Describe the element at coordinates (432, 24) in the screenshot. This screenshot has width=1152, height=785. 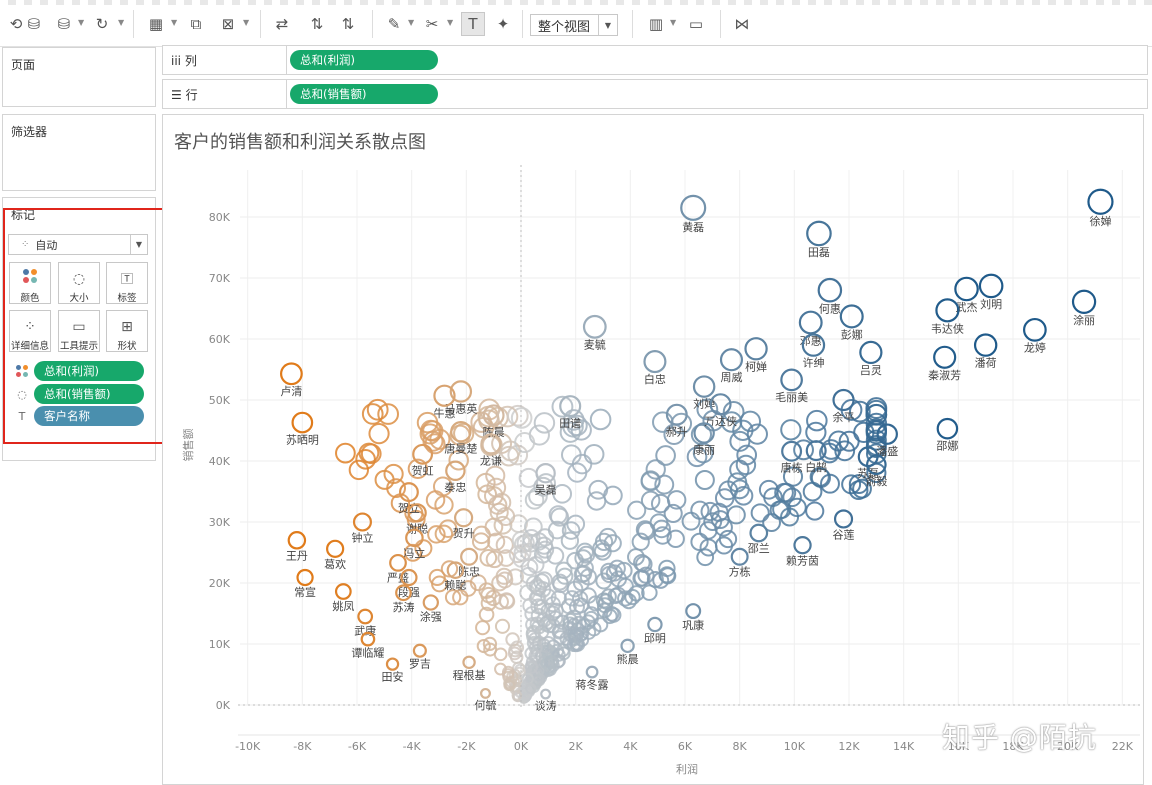
I see `group-paperclip-icon: ✂` at that location.